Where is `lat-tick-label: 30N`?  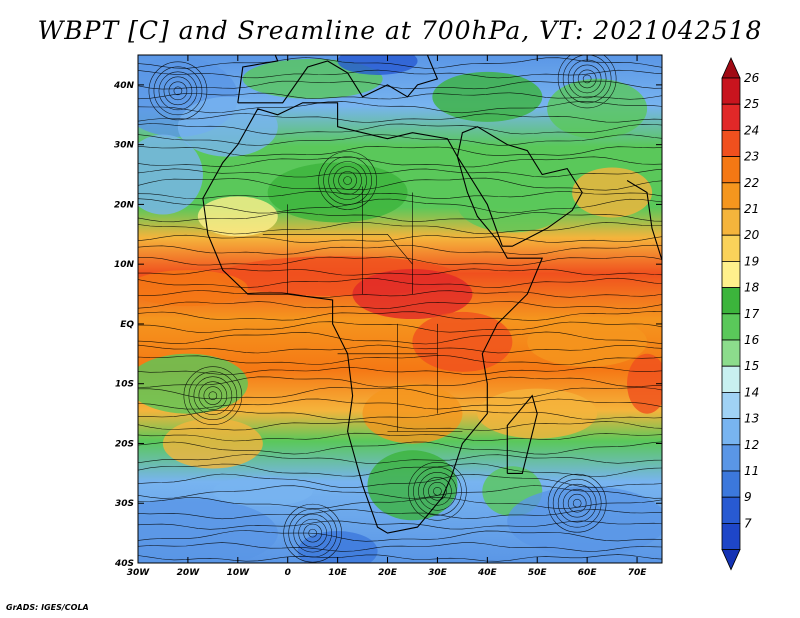
lat-tick-label: 30N is located at coordinates (124, 146).